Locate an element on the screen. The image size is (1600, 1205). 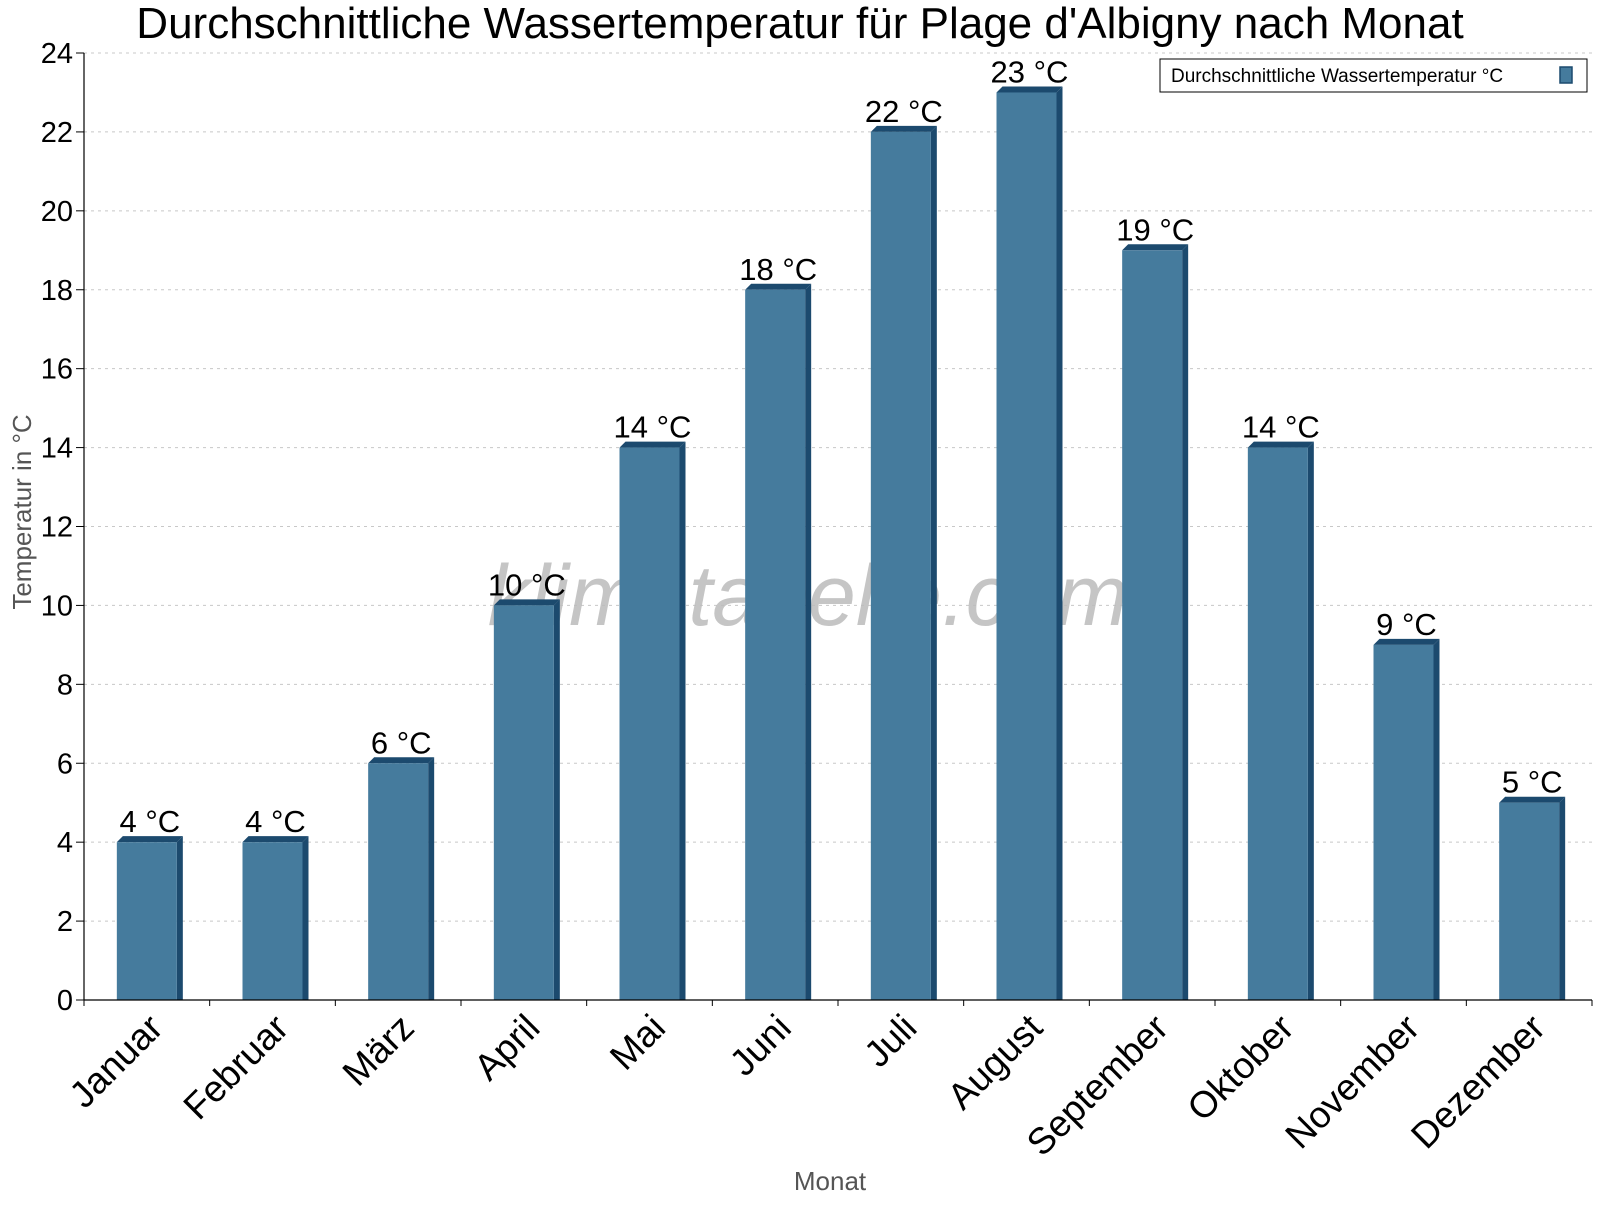
y-tick-label: 4 is located at coordinates (65, 843).